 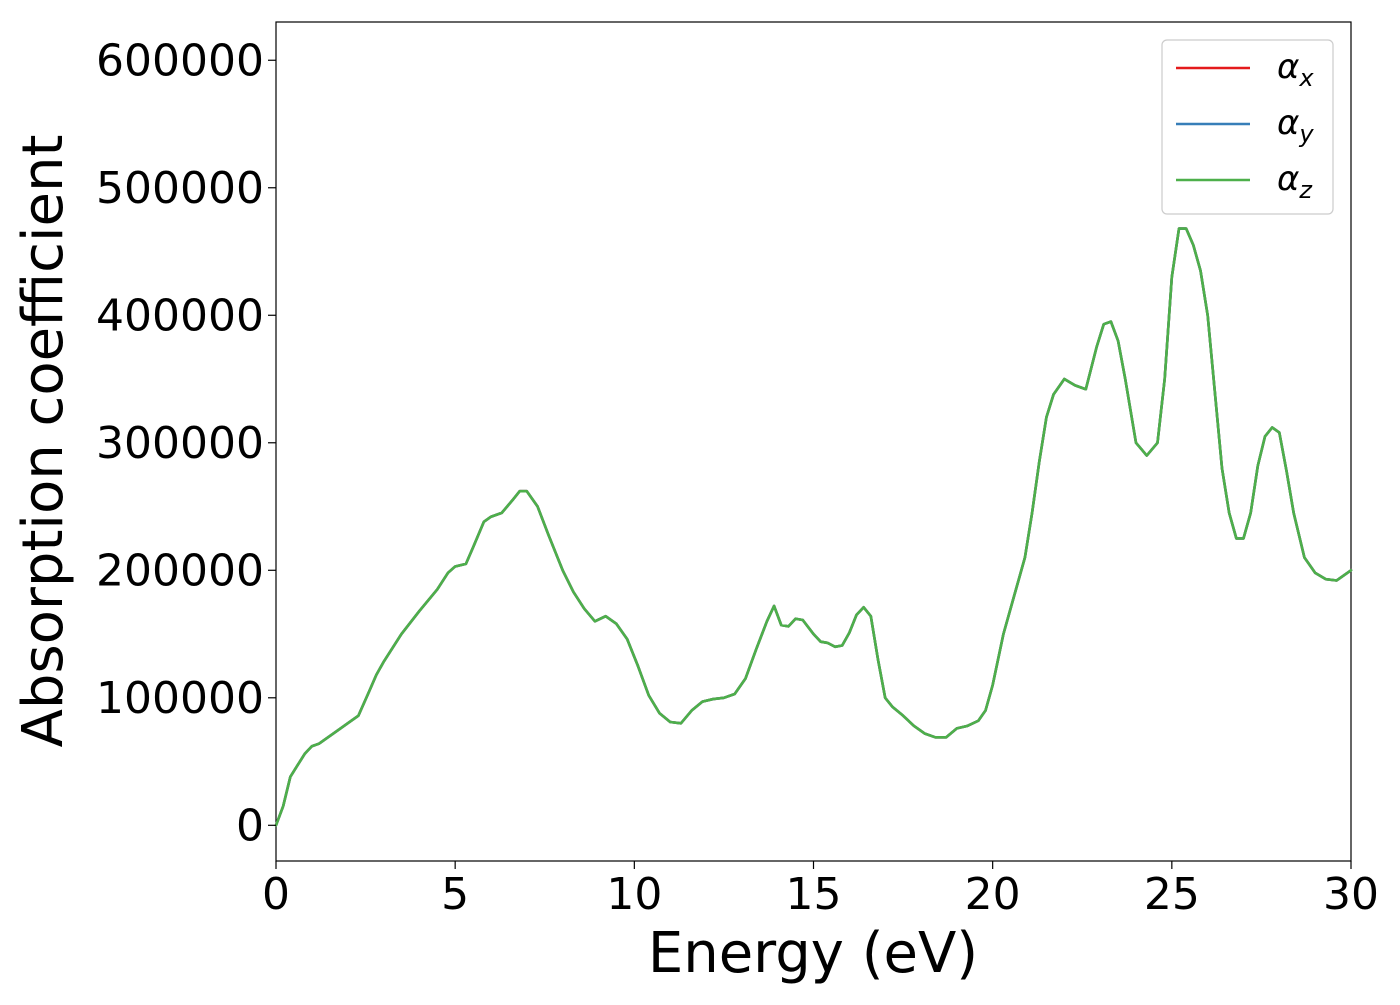 What do you see at coordinates (180, 570) in the screenshot?
I see `y-tick-label: 200000` at bounding box center [180, 570].